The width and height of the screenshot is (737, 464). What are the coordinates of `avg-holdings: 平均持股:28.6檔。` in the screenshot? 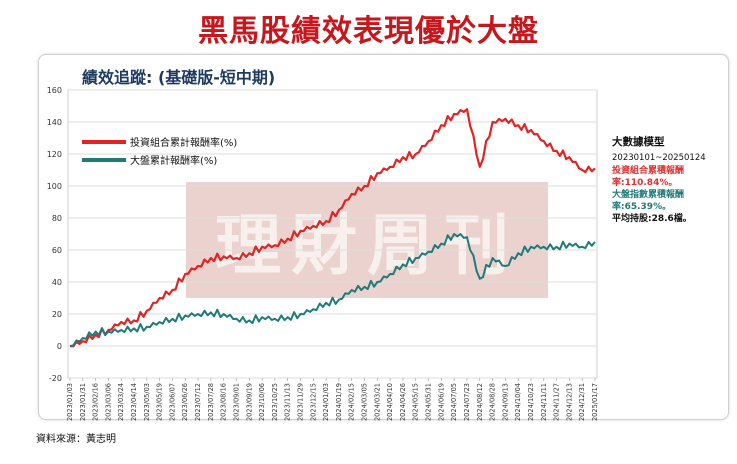 It's located at (652, 219).